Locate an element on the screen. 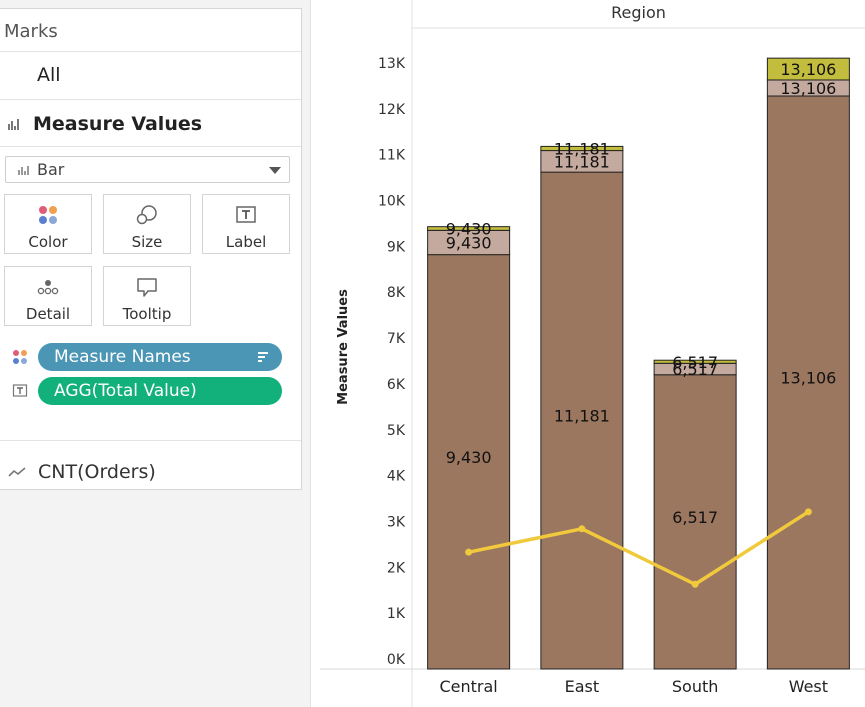 The image size is (865, 707). marks-cnt-orders-tab: CNT(Orders) is located at coordinates (82, 472).